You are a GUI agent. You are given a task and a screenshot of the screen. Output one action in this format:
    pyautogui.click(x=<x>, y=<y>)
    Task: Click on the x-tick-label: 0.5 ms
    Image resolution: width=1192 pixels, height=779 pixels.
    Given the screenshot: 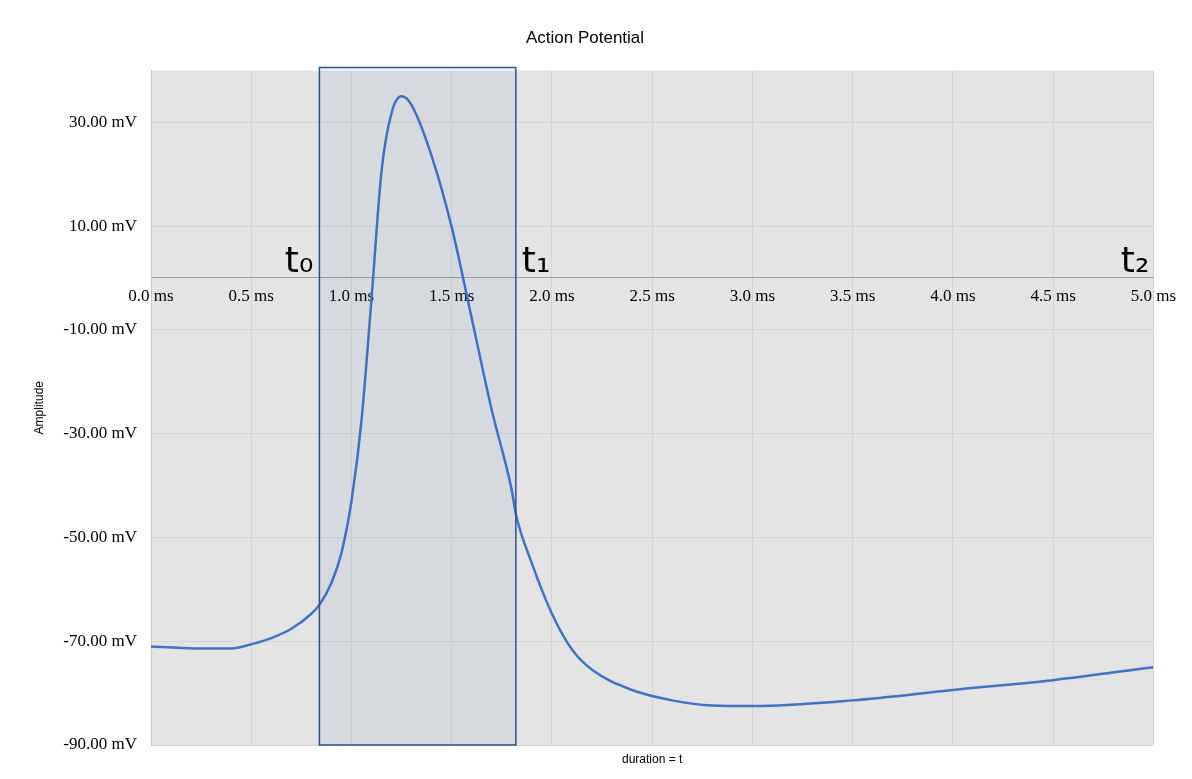 What is the action you would take?
    pyautogui.click(x=251, y=295)
    